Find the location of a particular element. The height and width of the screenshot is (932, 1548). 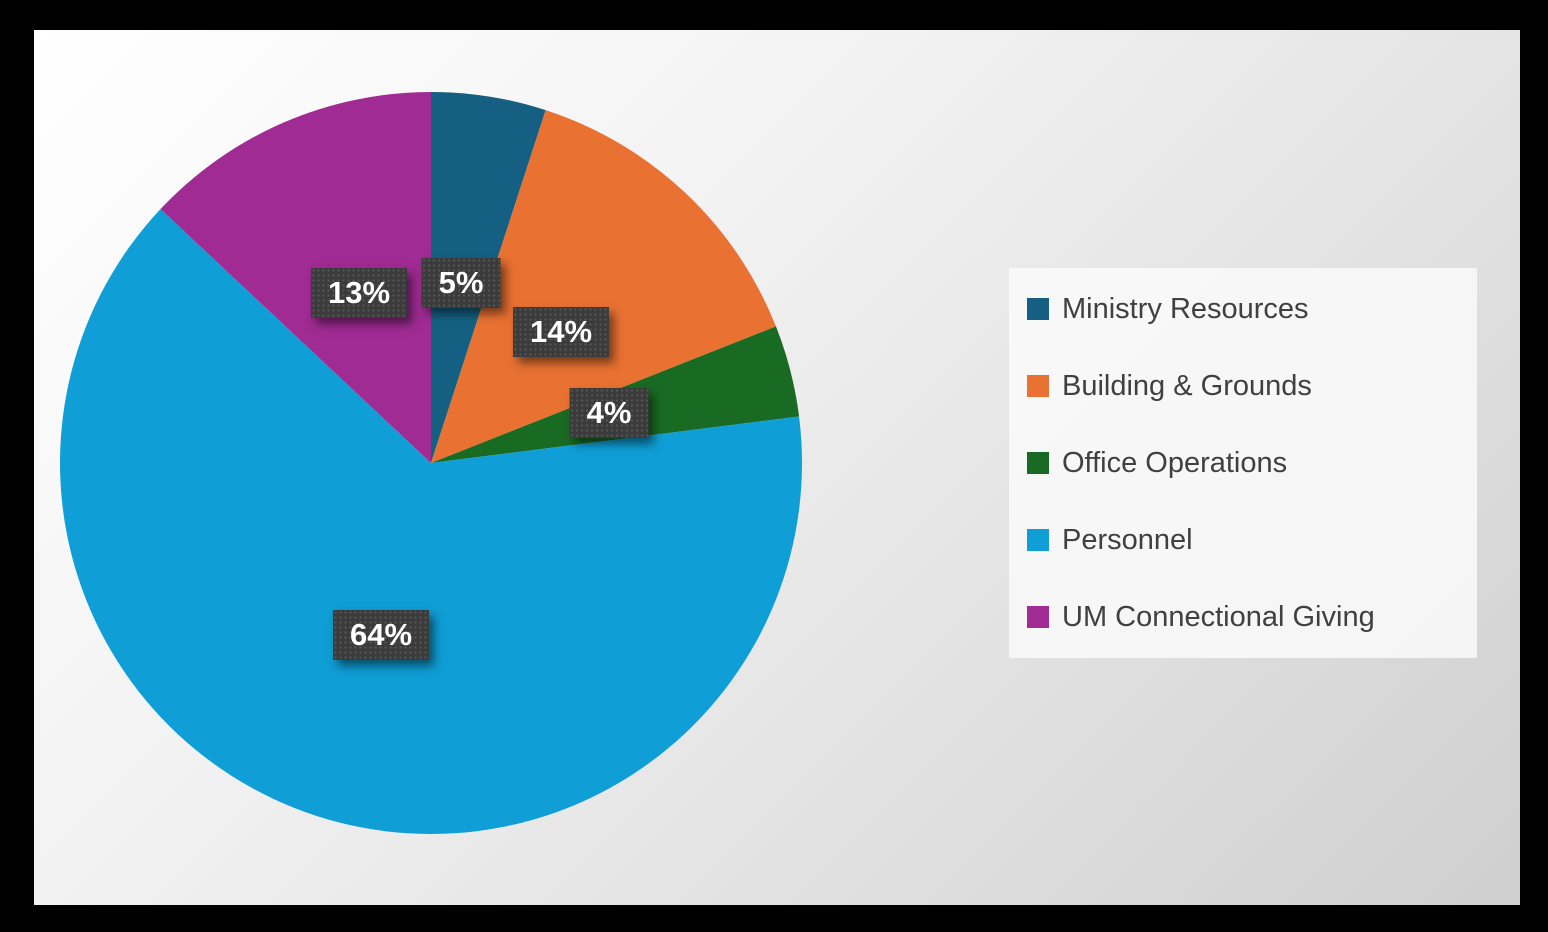

pie-slice-building-grounds is located at coordinates (603, 287).